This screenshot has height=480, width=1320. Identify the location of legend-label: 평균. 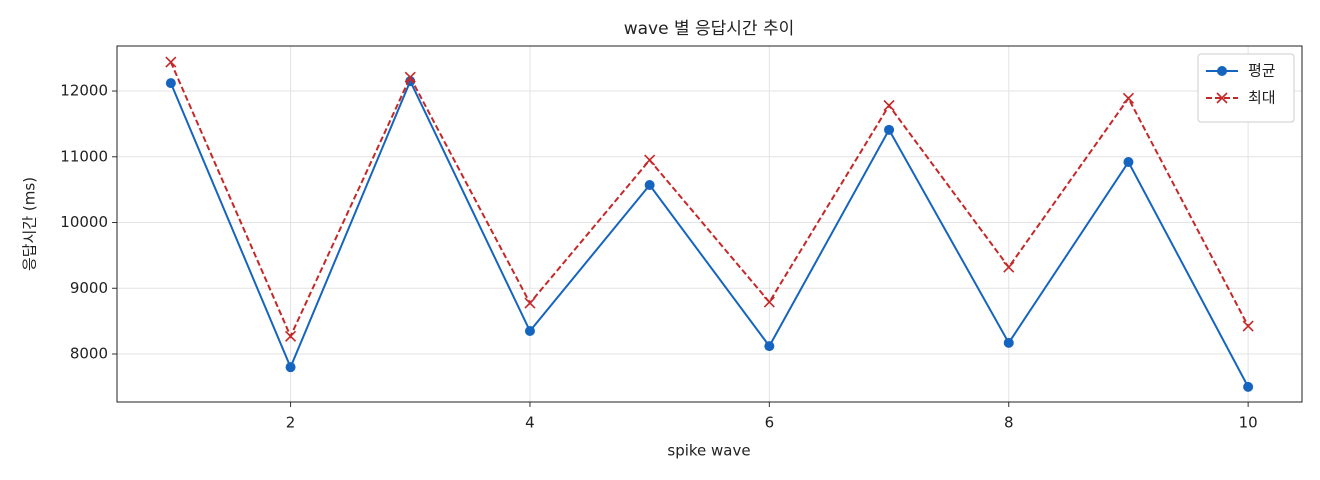
(1262, 71).